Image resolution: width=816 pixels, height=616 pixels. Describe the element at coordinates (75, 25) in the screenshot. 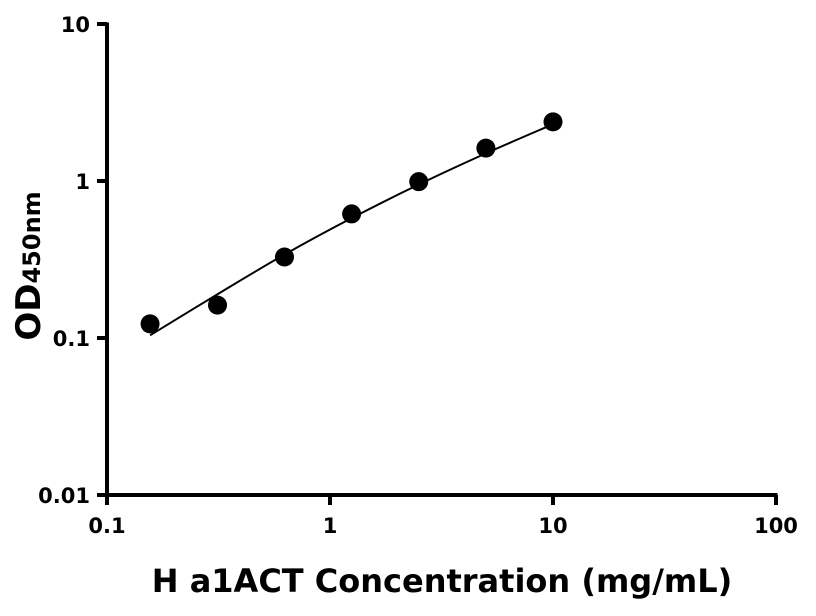

I see `y-tick-label: 10` at that location.